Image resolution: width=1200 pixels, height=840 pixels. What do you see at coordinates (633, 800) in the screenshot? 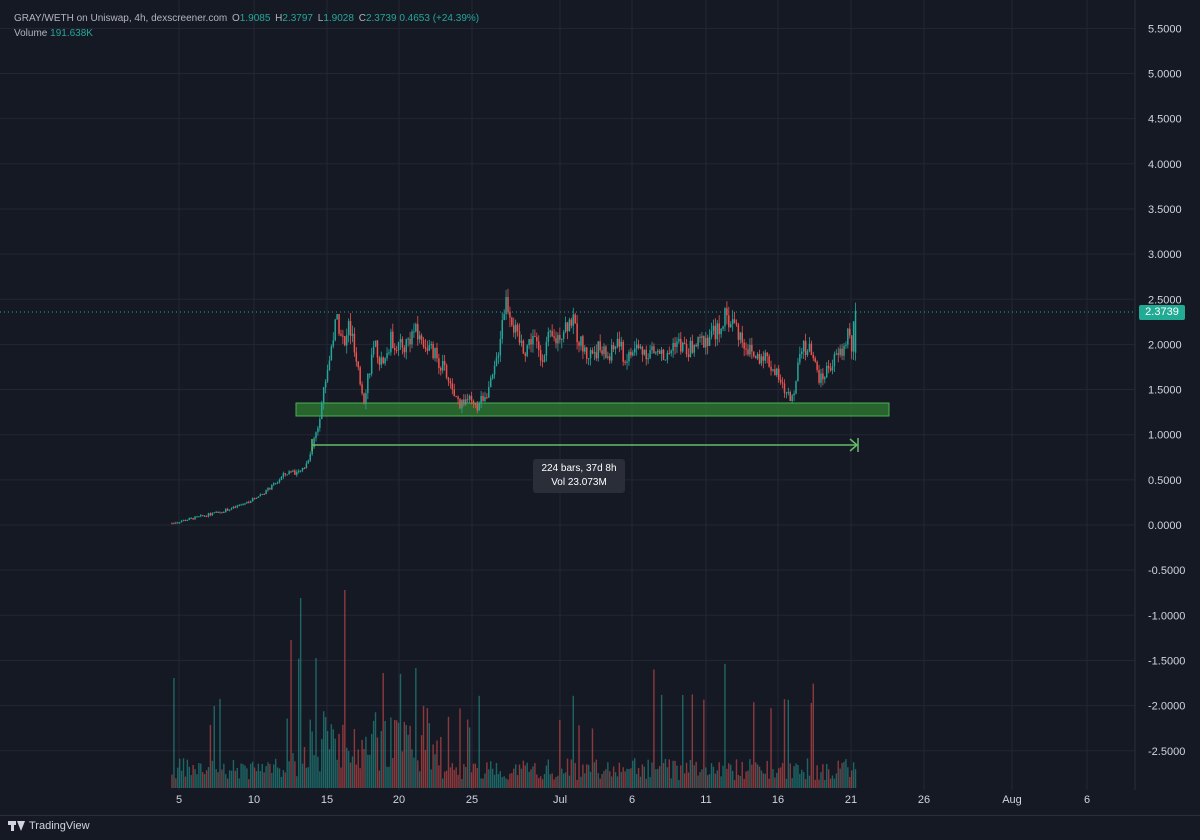
I see `time-axis: 5 10 15 20 25 Jul 6 11 16 21 26 Aug 6` at bounding box center [633, 800].